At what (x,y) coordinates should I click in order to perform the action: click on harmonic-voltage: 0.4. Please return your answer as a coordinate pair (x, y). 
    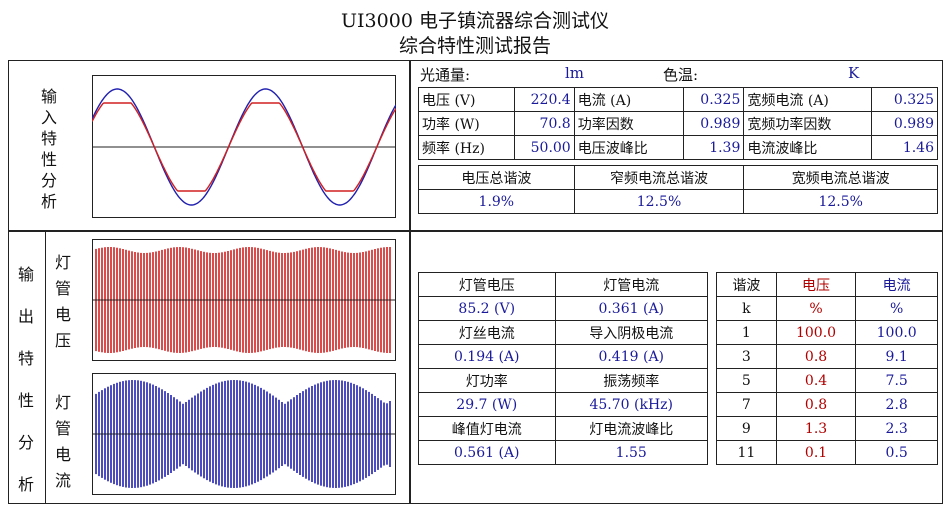
    Looking at the image, I should click on (816, 380).